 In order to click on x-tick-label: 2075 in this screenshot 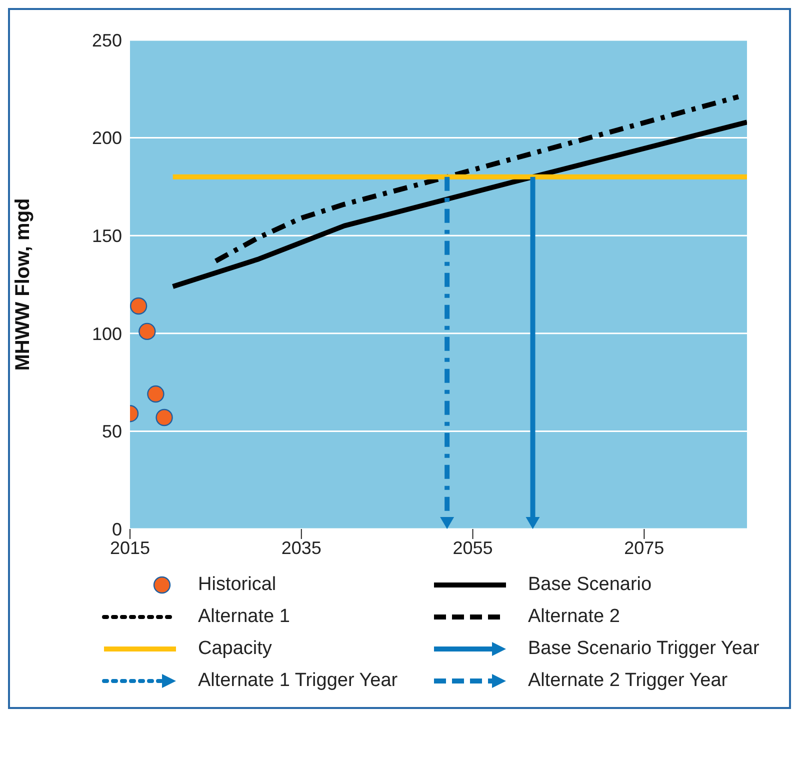, I will do `click(644, 548)`.